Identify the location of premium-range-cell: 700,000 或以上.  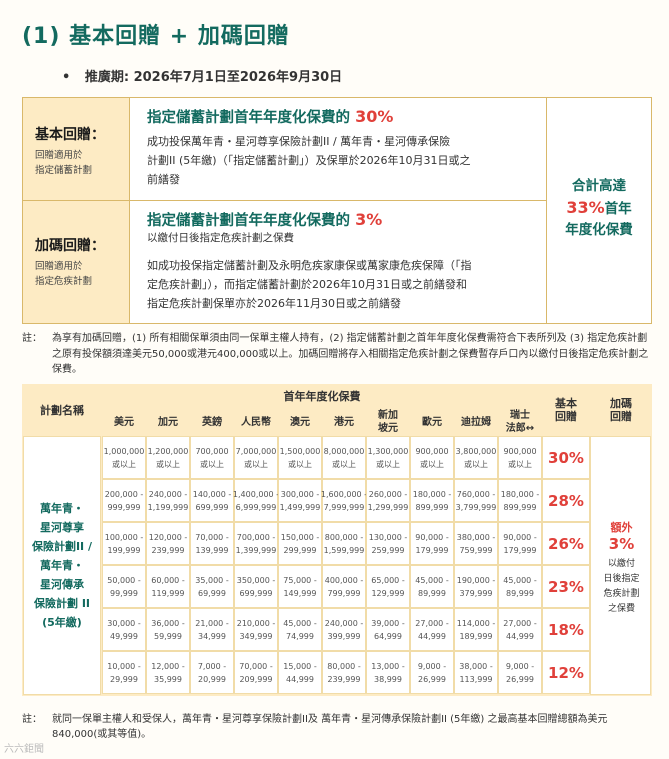
(212, 457).